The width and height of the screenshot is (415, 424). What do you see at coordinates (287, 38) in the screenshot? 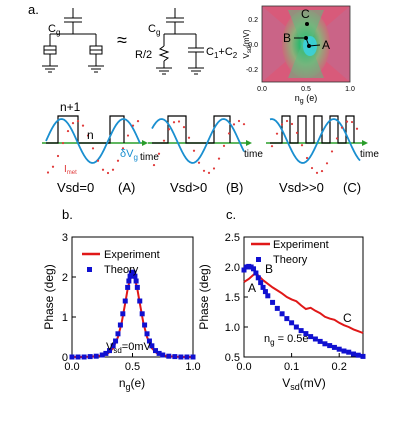
I see `inset-point-b: B` at bounding box center [287, 38].